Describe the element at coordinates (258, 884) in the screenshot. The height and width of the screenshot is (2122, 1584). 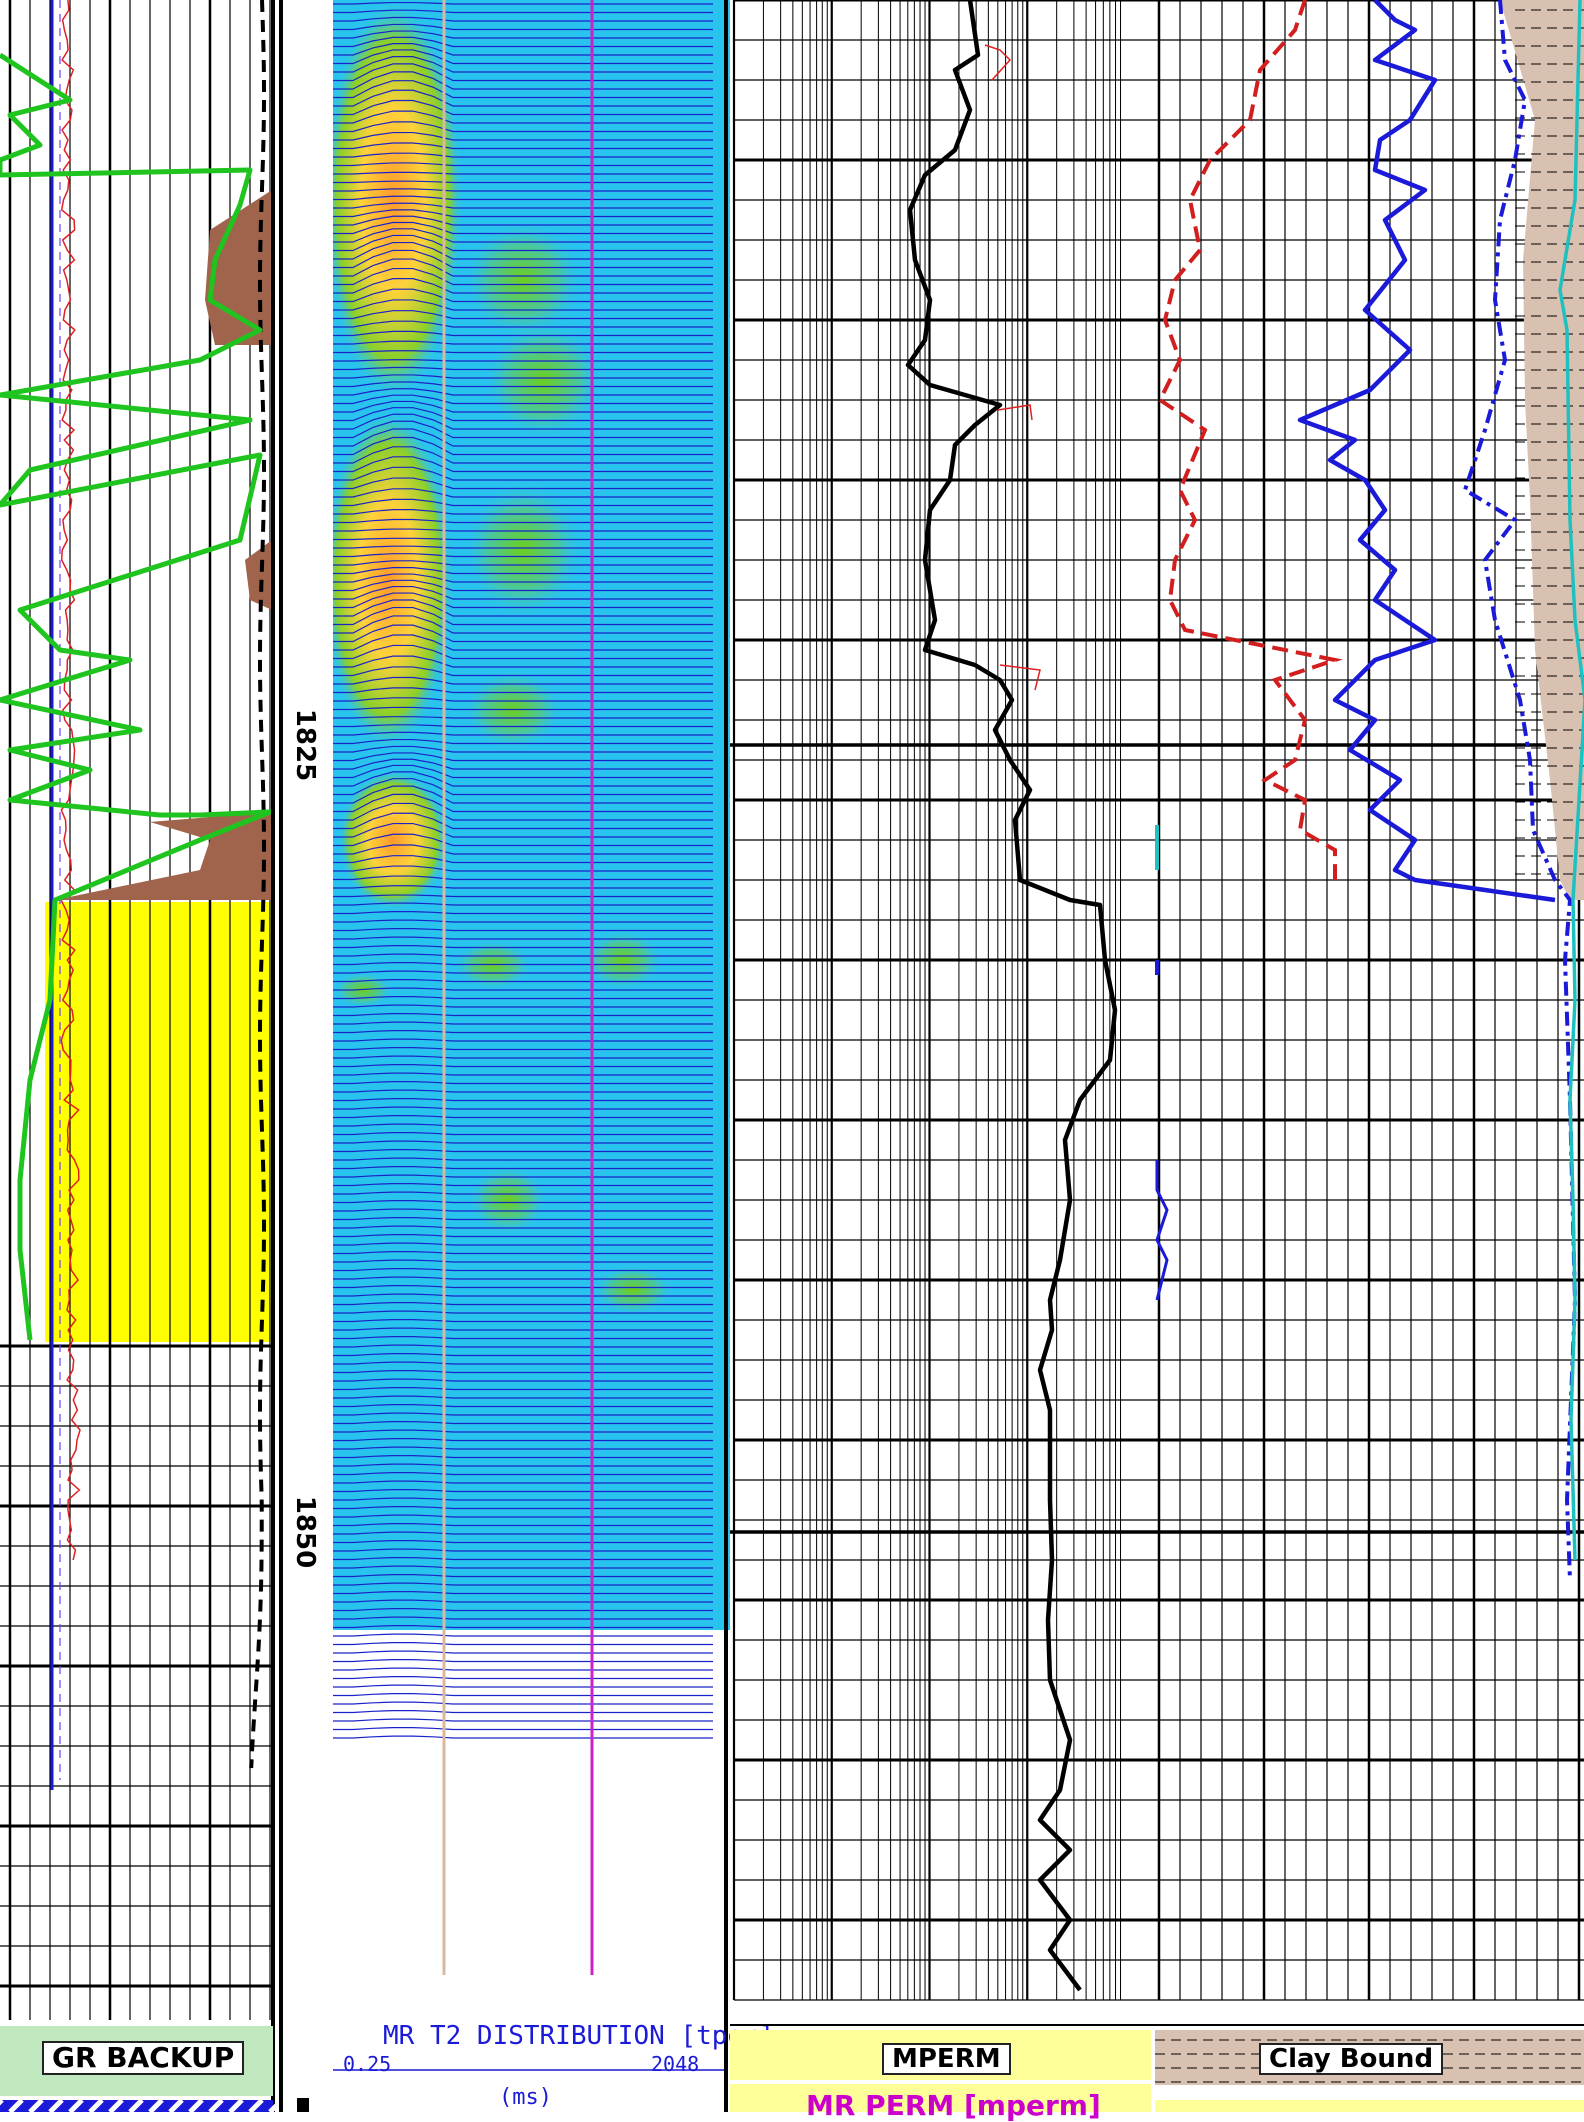
I see `black-dashed-curve` at that location.